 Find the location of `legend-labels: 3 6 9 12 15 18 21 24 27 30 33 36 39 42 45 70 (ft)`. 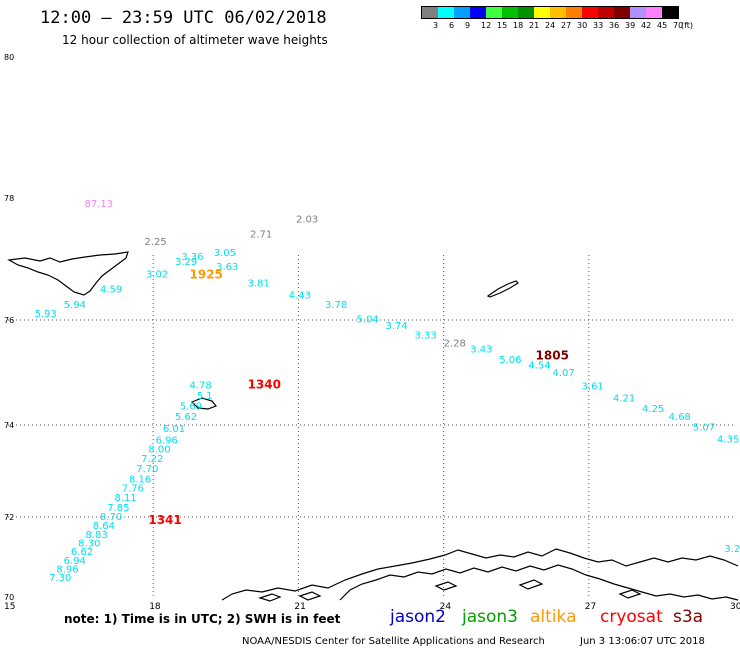

legend-labels: 3 6 9 12 15 18 21 24 27 30 33 36 39 42 45 70 (ft) is located at coordinates (557, 25).